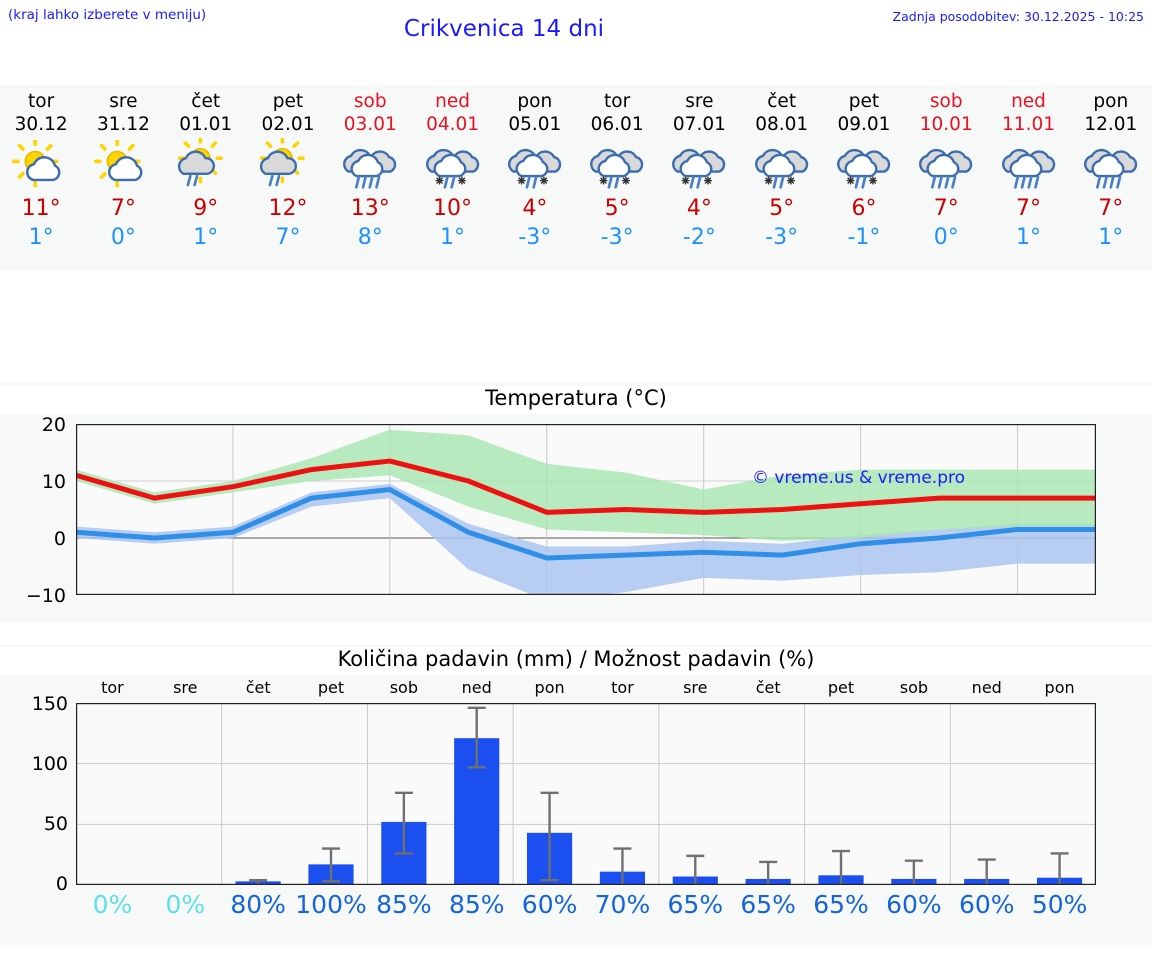 The image size is (1152, 975). What do you see at coordinates (288, 237) in the screenshot?
I see `day-temp-min: 7°` at bounding box center [288, 237].